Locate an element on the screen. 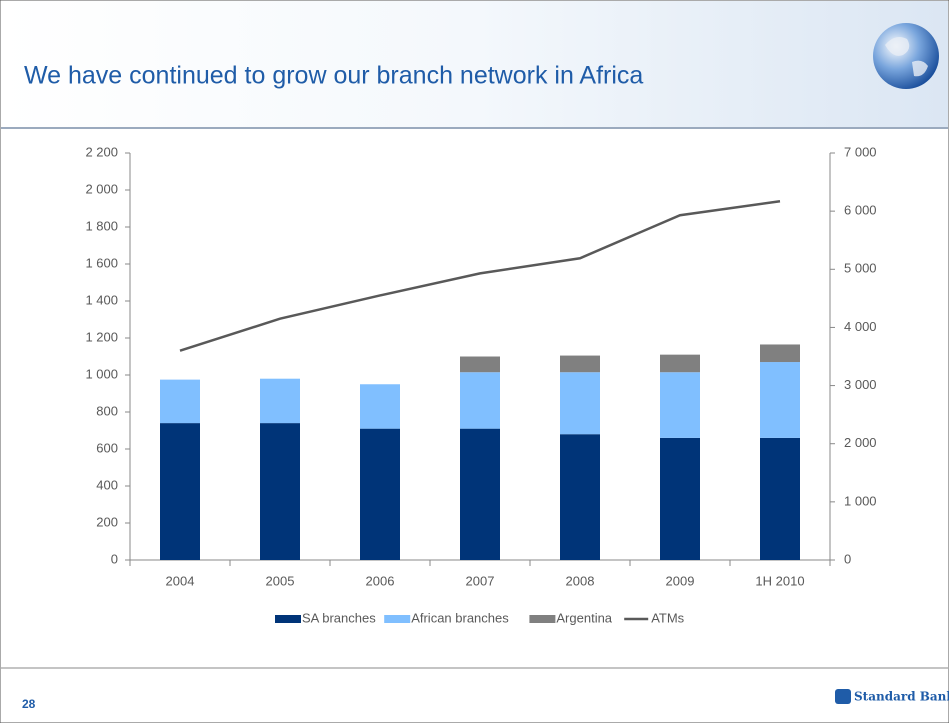 This screenshot has height=723, width=949. y2-tick-label: 4 000 is located at coordinates (860, 326).